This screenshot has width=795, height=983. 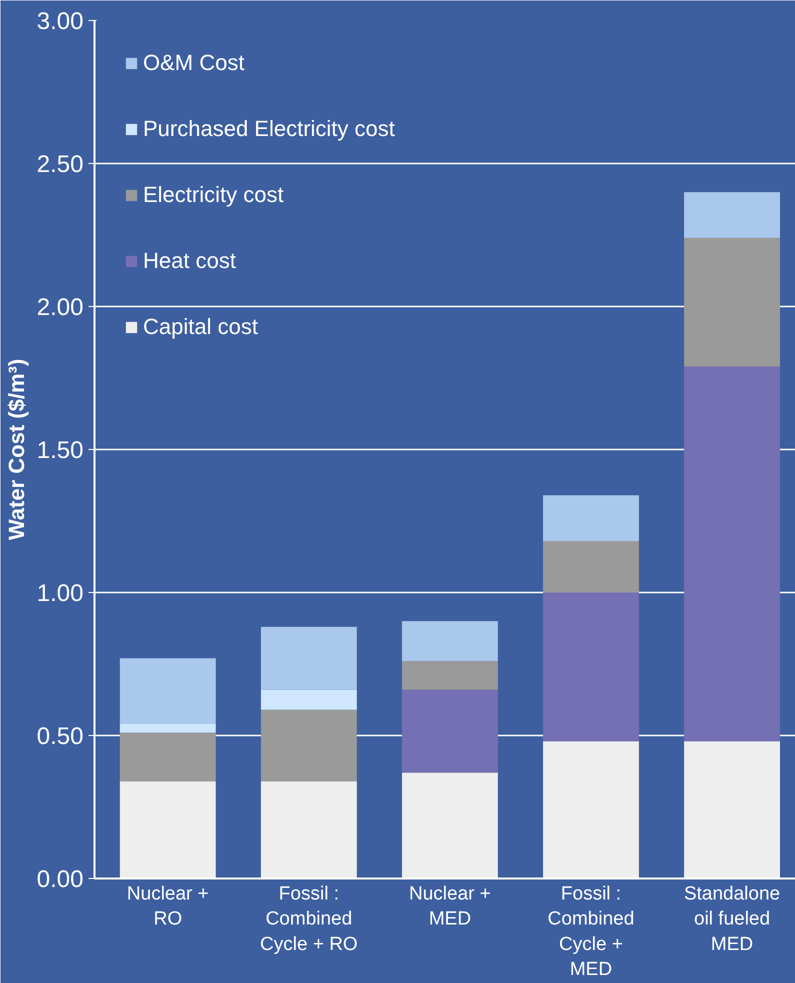 I want to click on legend-label: Electricity cost, so click(x=213, y=195).